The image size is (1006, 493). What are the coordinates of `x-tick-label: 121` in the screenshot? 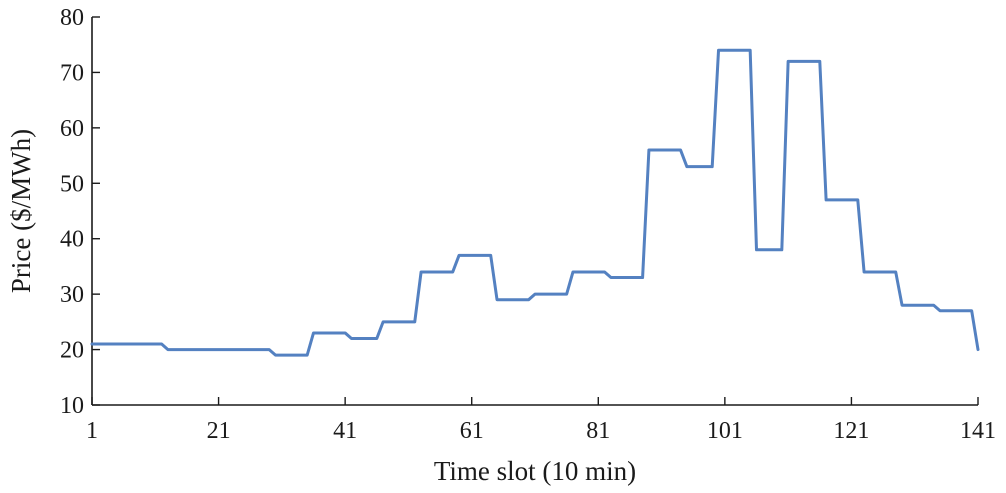 It's located at (851, 431).